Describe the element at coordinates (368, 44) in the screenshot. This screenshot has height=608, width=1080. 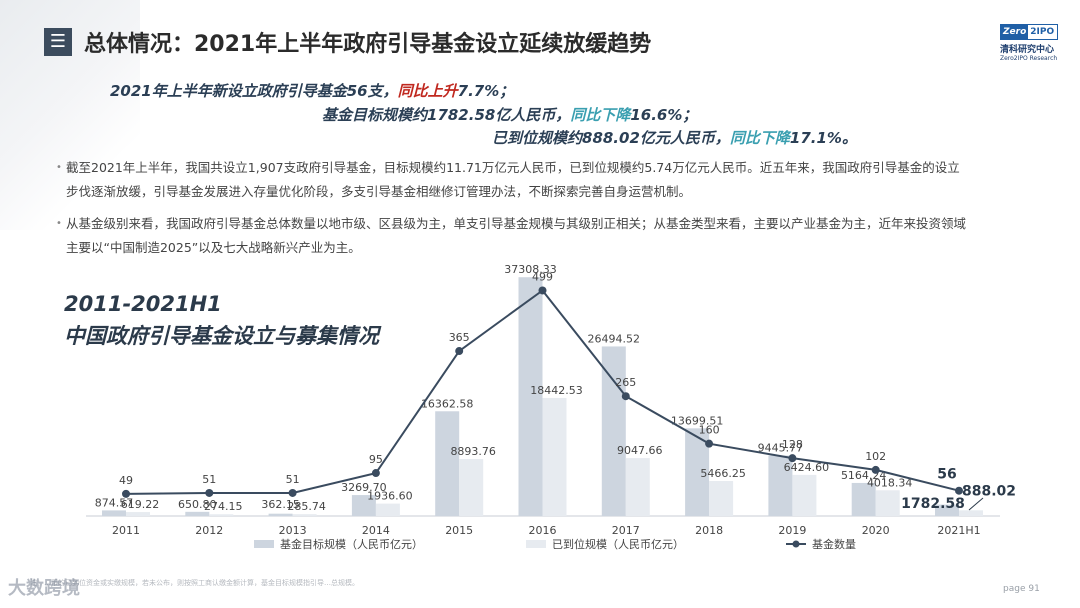
I see `page-title: 总体情况：2021年上半年政府引导基金设立延续放缓趋势` at that location.